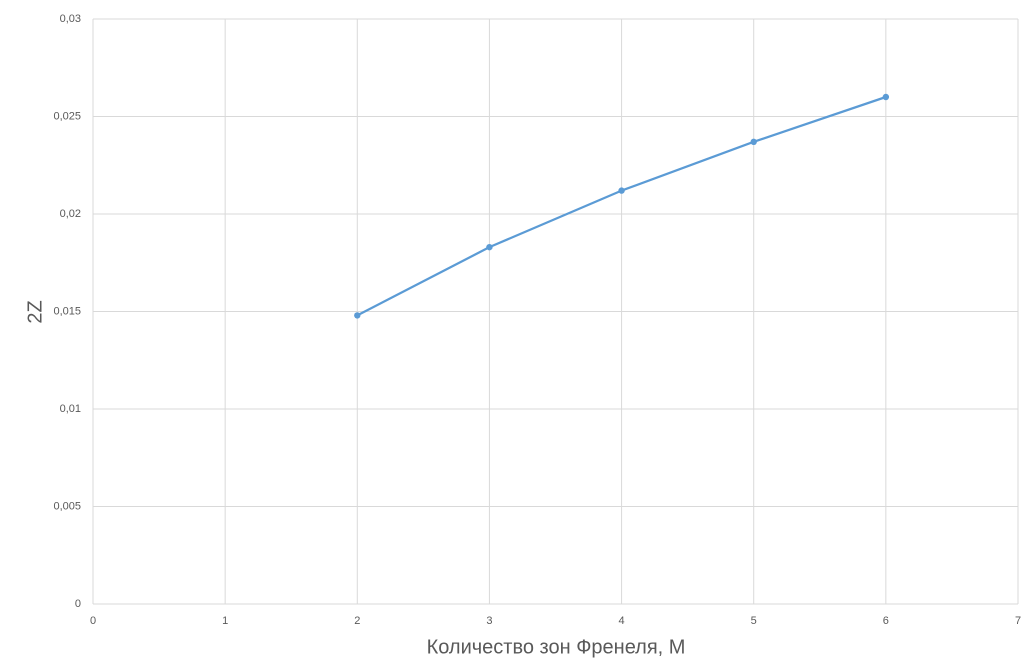 This screenshot has width=1036, height=670. Describe the element at coordinates (886, 621) in the screenshot. I see `x-tick-label: 6` at that location.